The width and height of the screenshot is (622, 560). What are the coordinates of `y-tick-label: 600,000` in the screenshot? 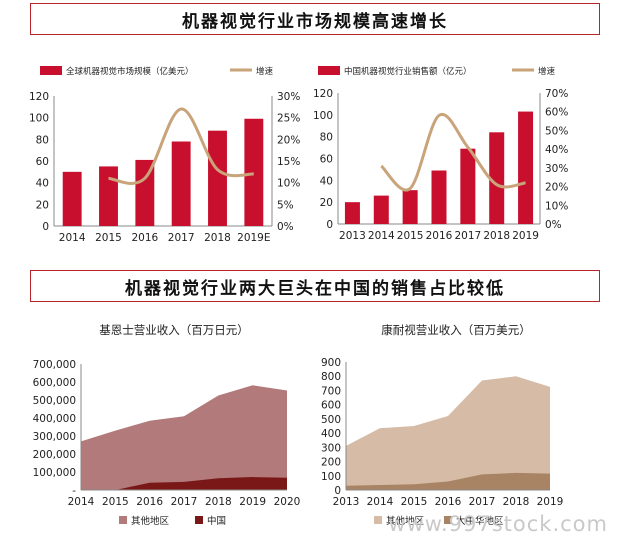 It's located at (54, 383).